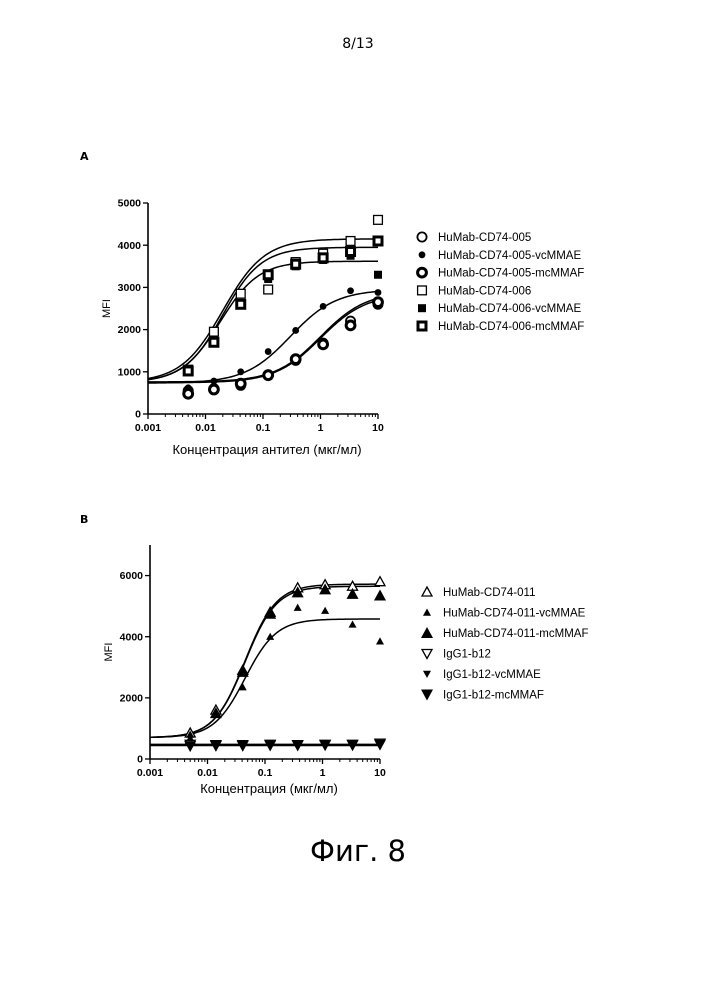 This screenshot has width=716, height=999. What do you see at coordinates (132, 576) in the screenshot?
I see `y-tick-label: 6000` at bounding box center [132, 576].